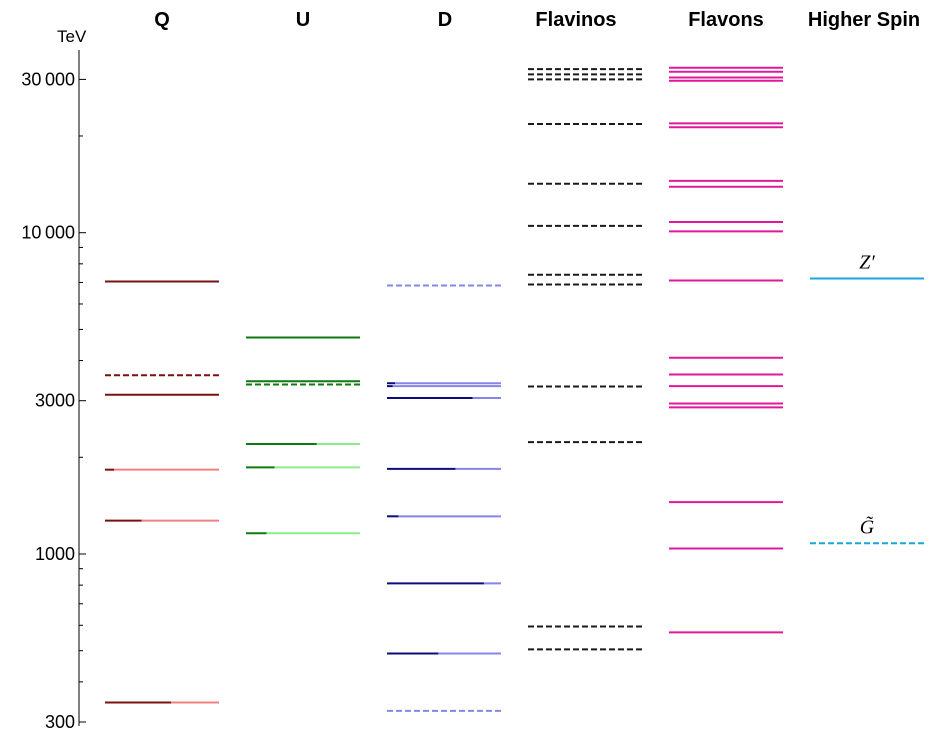 This screenshot has width=940, height=734. Describe the element at coordinates (864, 20) in the screenshot. I see `column-header-higherspin: Higher Spin` at that location.